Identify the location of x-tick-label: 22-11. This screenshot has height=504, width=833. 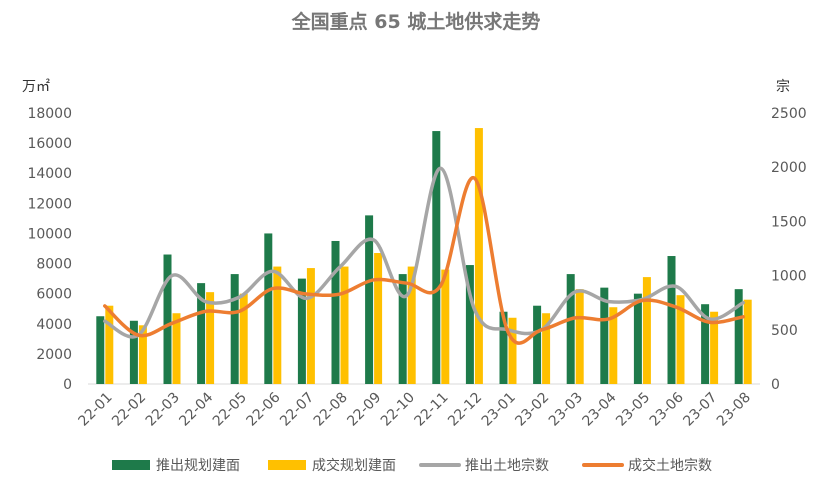
(432, 410).